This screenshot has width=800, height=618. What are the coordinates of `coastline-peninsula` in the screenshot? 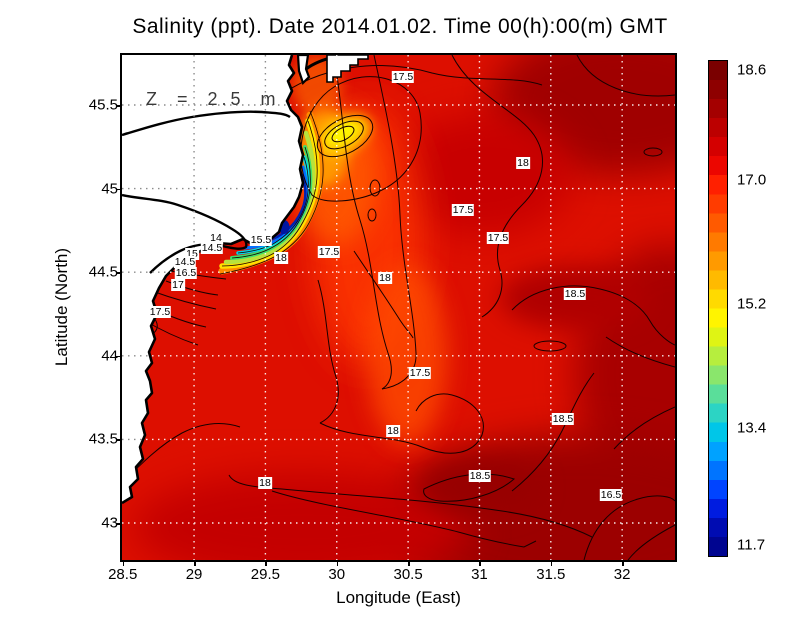 It's located at (185, 233).